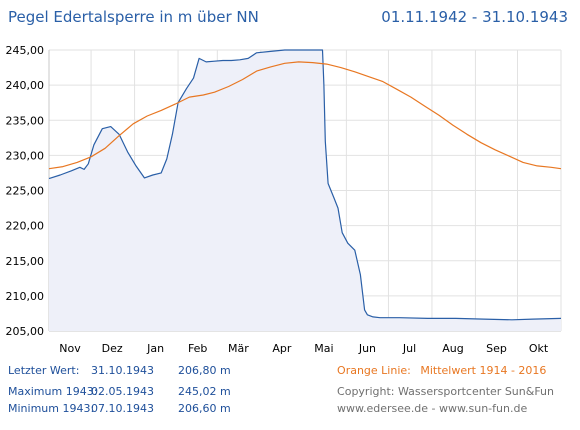 Image resolution: width=580 pixels, height=430 pixels. What do you see at coordinates (25, 296) in the screenshot?
I see `y-tick-label: 210,00` at bounding box center [25, 296].